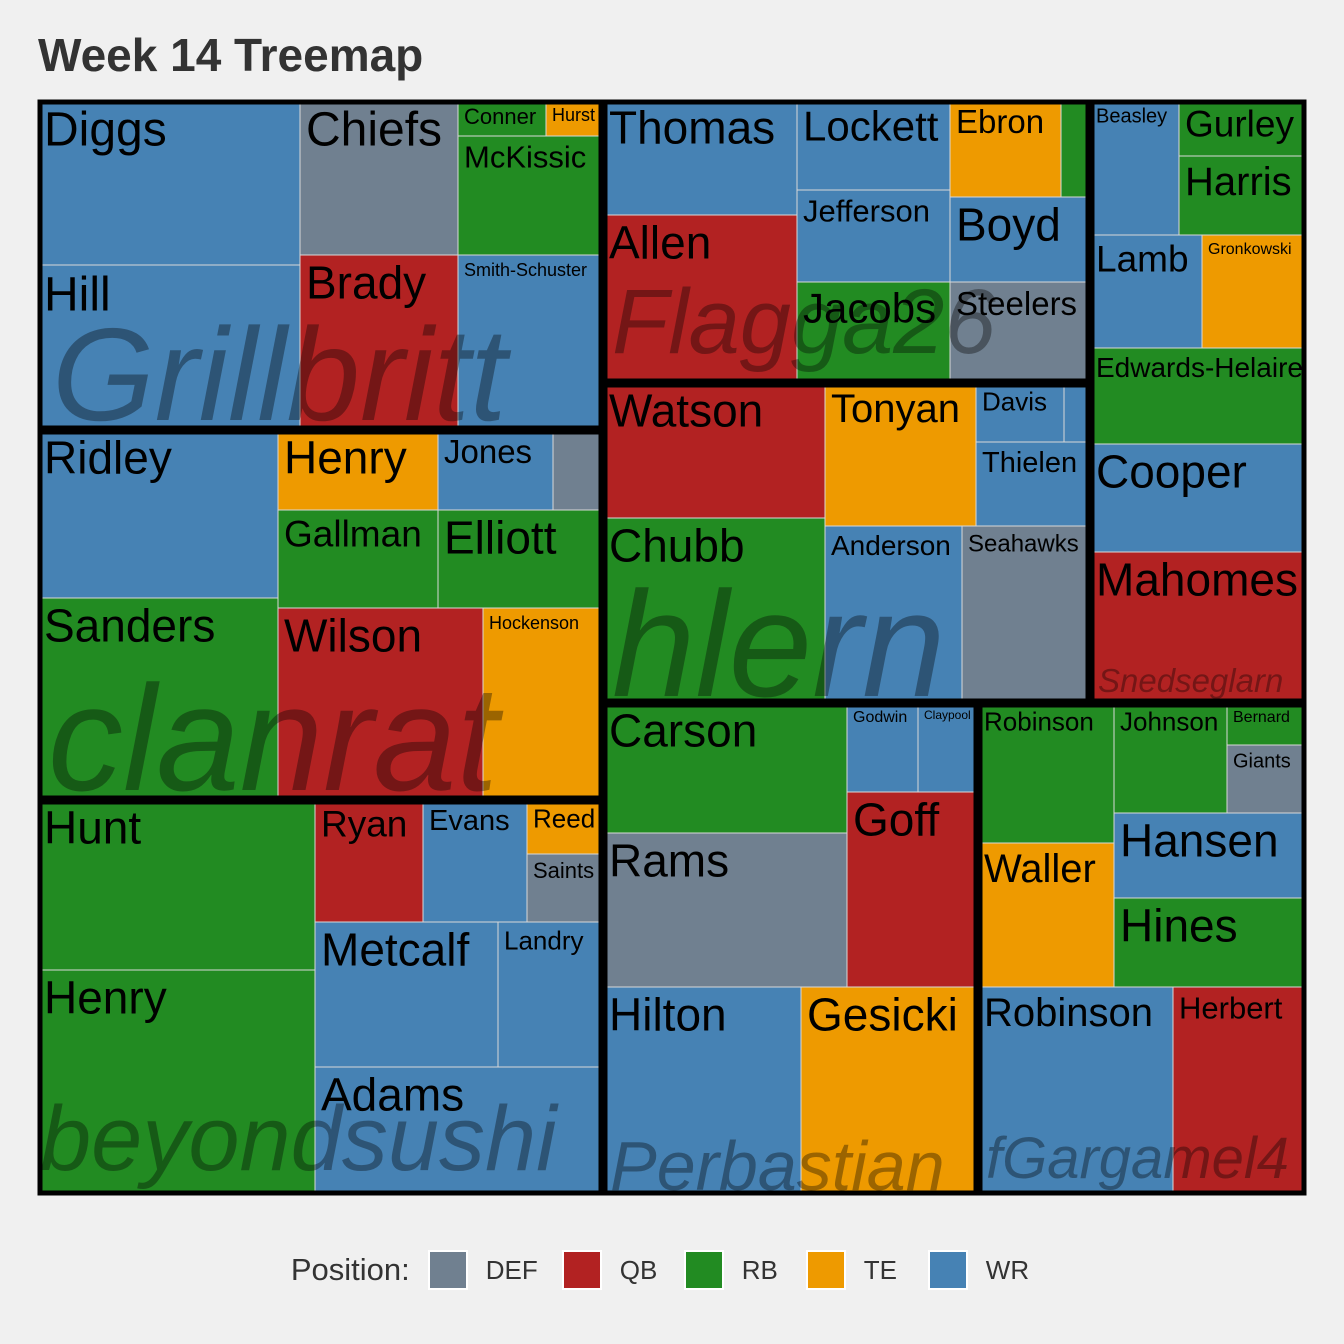 This screenshot has height=1344, width=1344. What do you see at coordinates (703, 1270) in the screenshot?
I see `legend-swatch-rb` at bounding box center [703, 1270].